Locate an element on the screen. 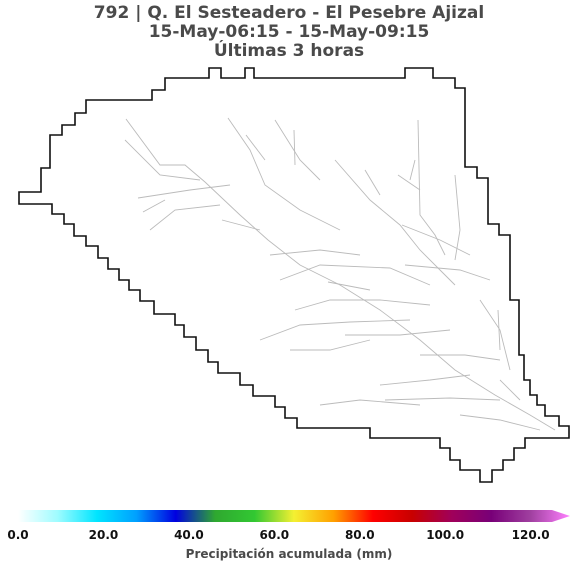  colorbar-tick-2: 40.0 is located at coordinates (189, 535).